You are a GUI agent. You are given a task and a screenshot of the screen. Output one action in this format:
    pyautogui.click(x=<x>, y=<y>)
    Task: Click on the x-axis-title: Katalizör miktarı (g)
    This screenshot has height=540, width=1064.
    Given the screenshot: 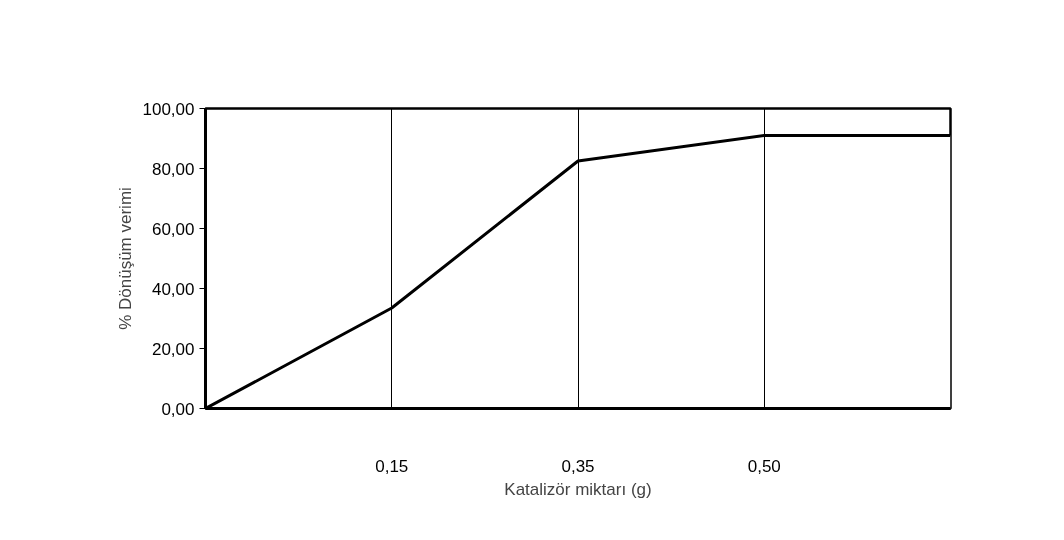 What is the action you would take?
    pyautogui.click(x=578, y=489)
    